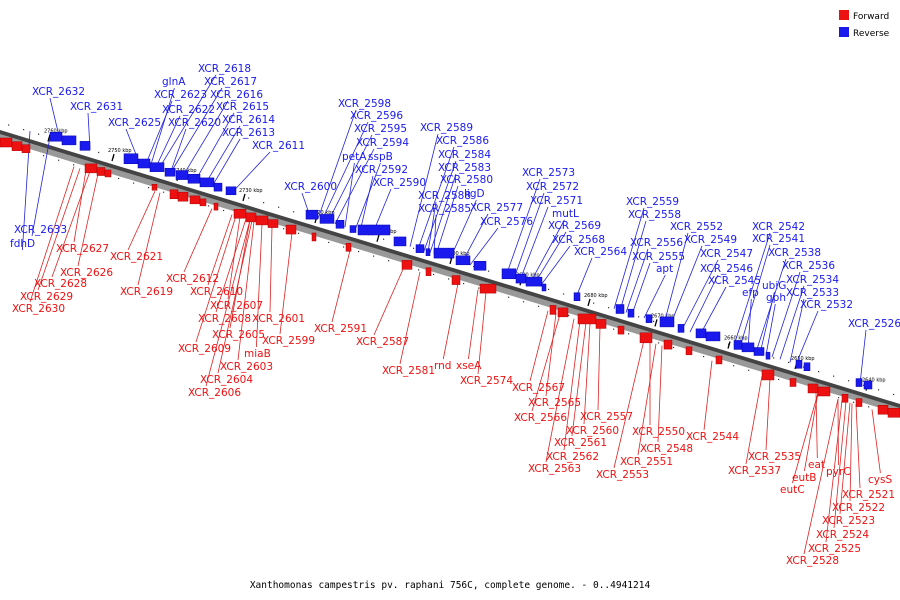  I want to click on gene-label-XCR_2545: XCR_2545, so click(734, 281).